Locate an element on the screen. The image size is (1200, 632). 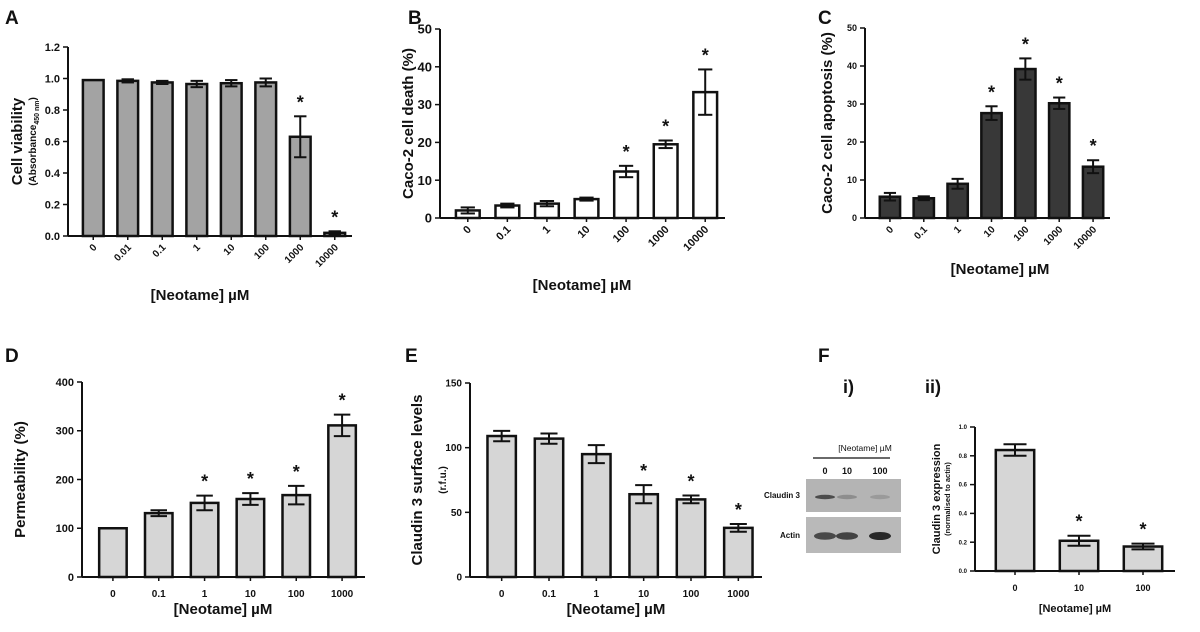
panel-letter-e: E is located at coordinates (411, 356).